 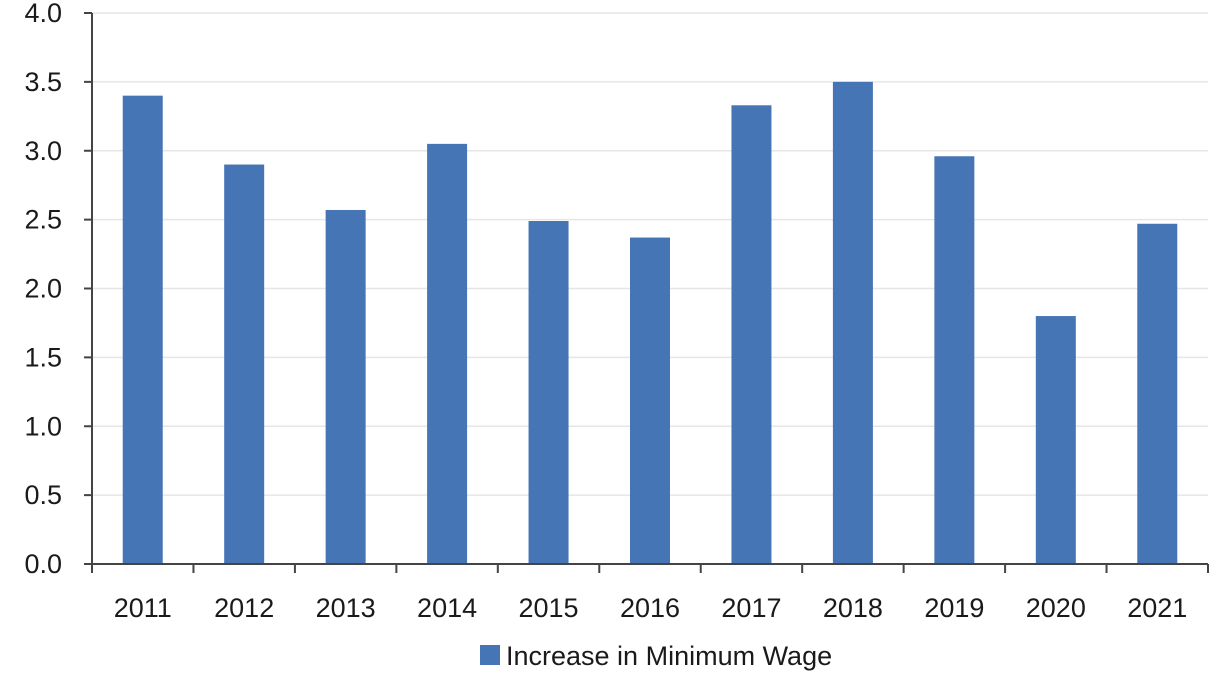 I want to click on y-tick-label: 0.5, so click(x=43, y=495).